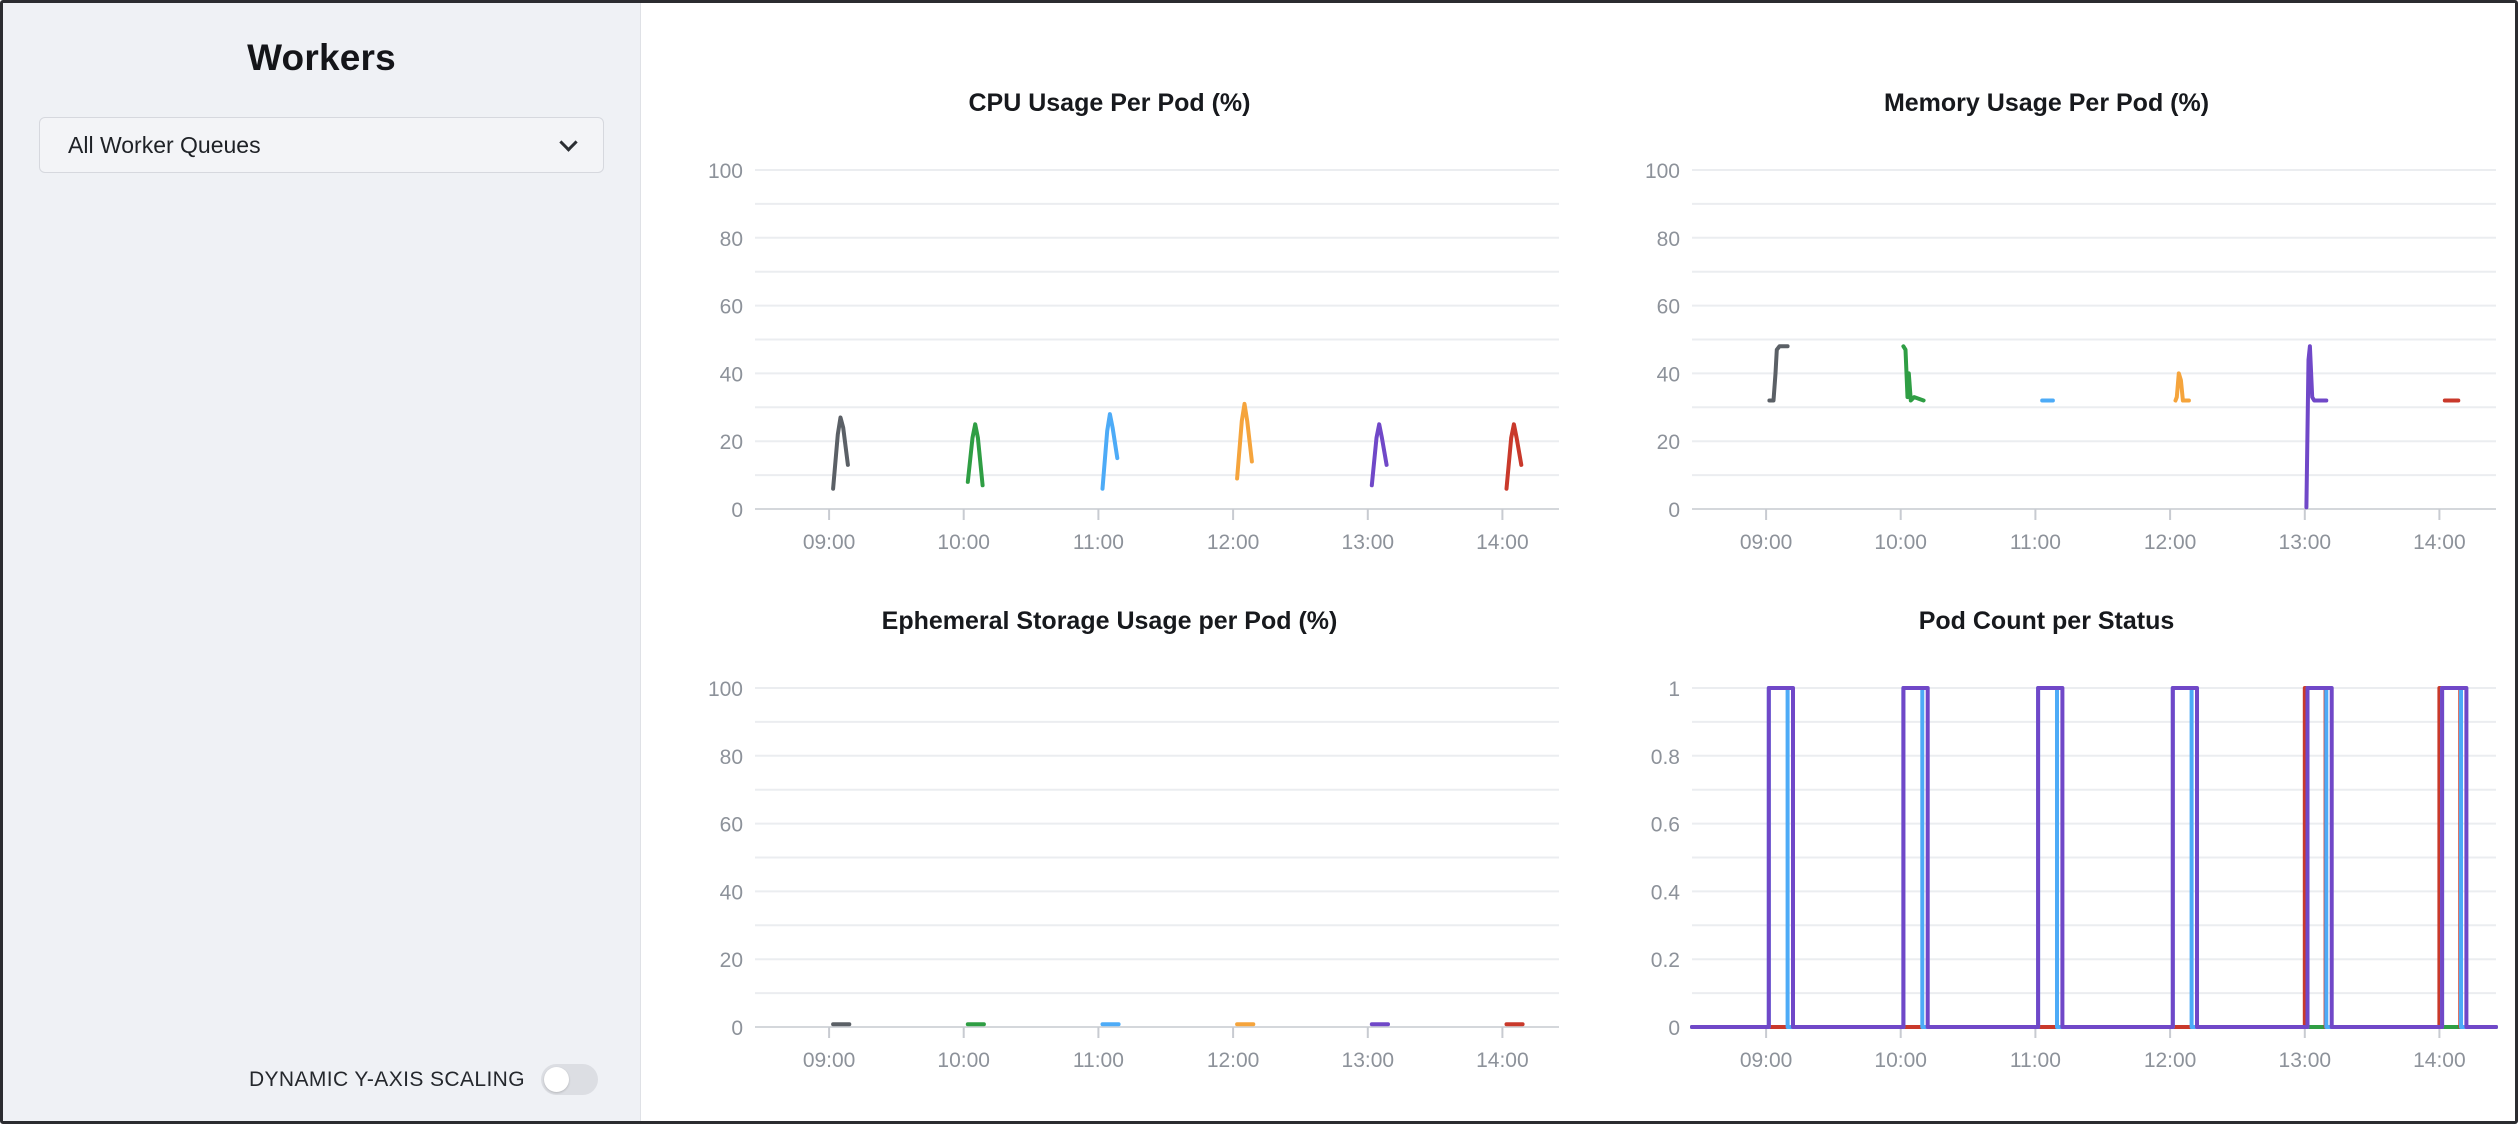 The height and width of the screenshot is (1124, 2518). What do you see at coordinates (556, 1079) in the screenshot?
I see `toggle-knob` at bounding box center [556, 1079].